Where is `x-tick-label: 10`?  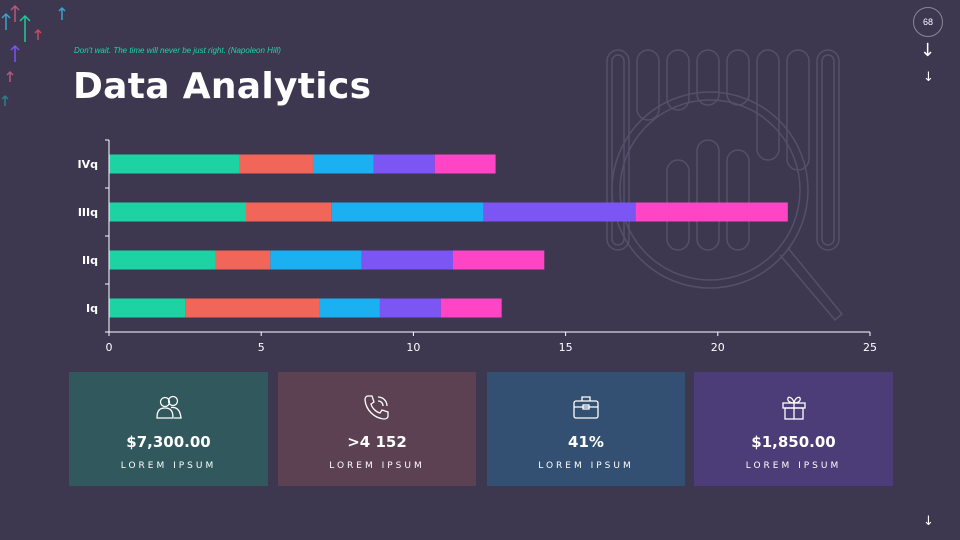
x-tick-label: 10 is located at coordinates (413, 347).